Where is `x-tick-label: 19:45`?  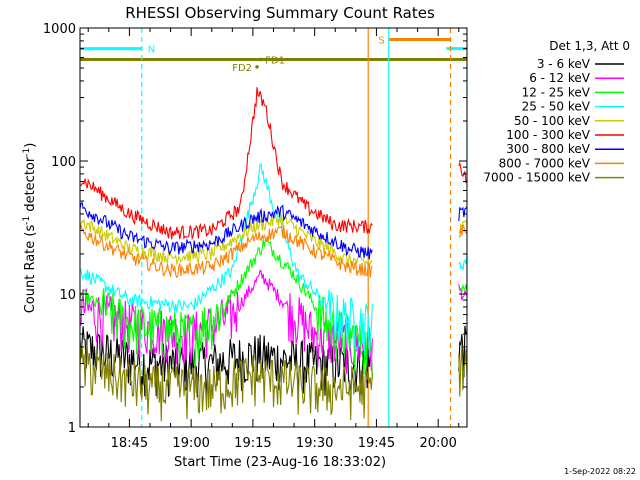
x-tick-label: 19:45 is located at coordinates (376, 443).